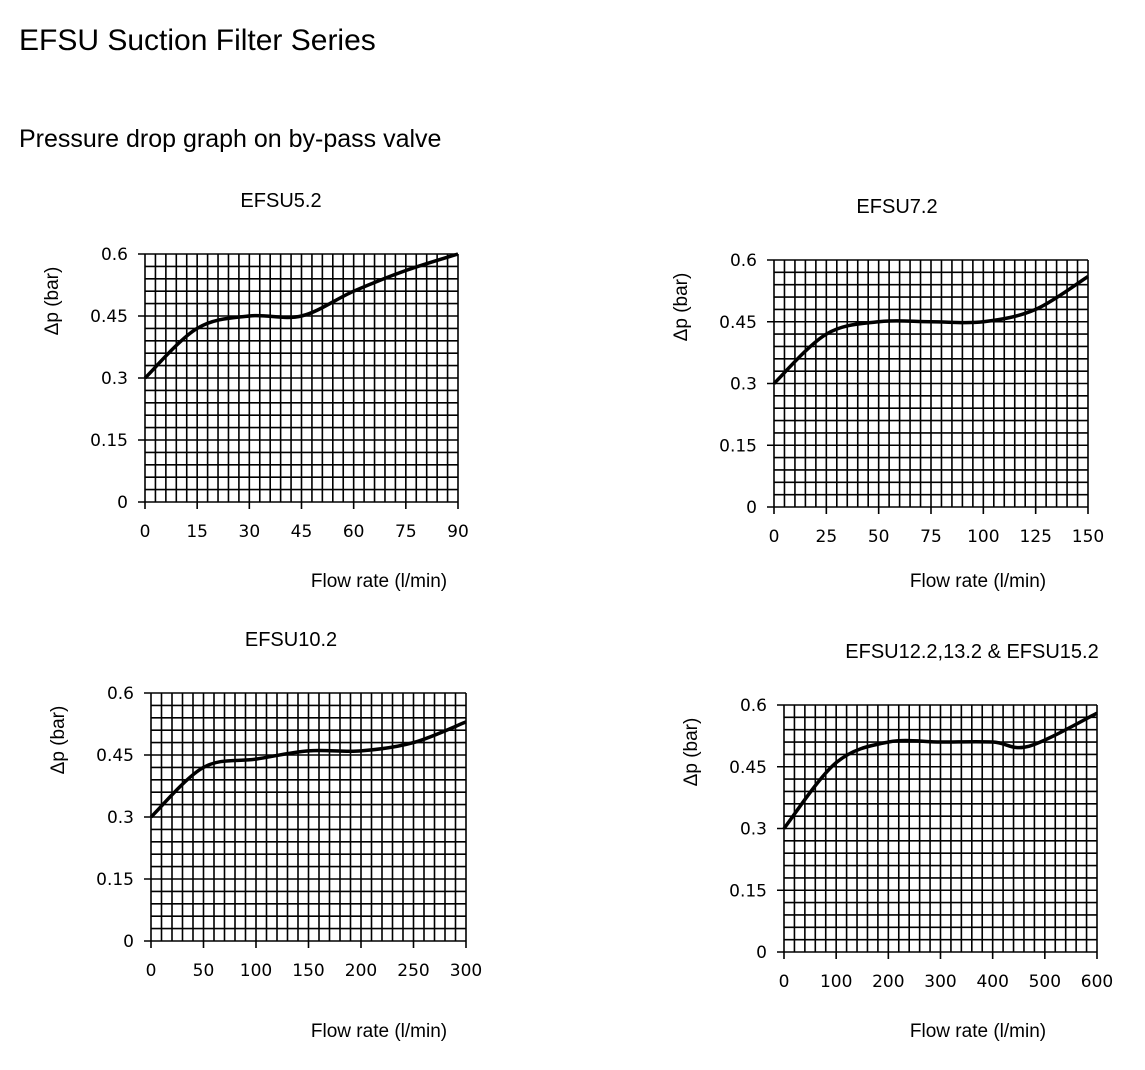 The height and width of the screenshot is (1070, 1145). I want to click on x-tick-label: 25, so click(827, 537).